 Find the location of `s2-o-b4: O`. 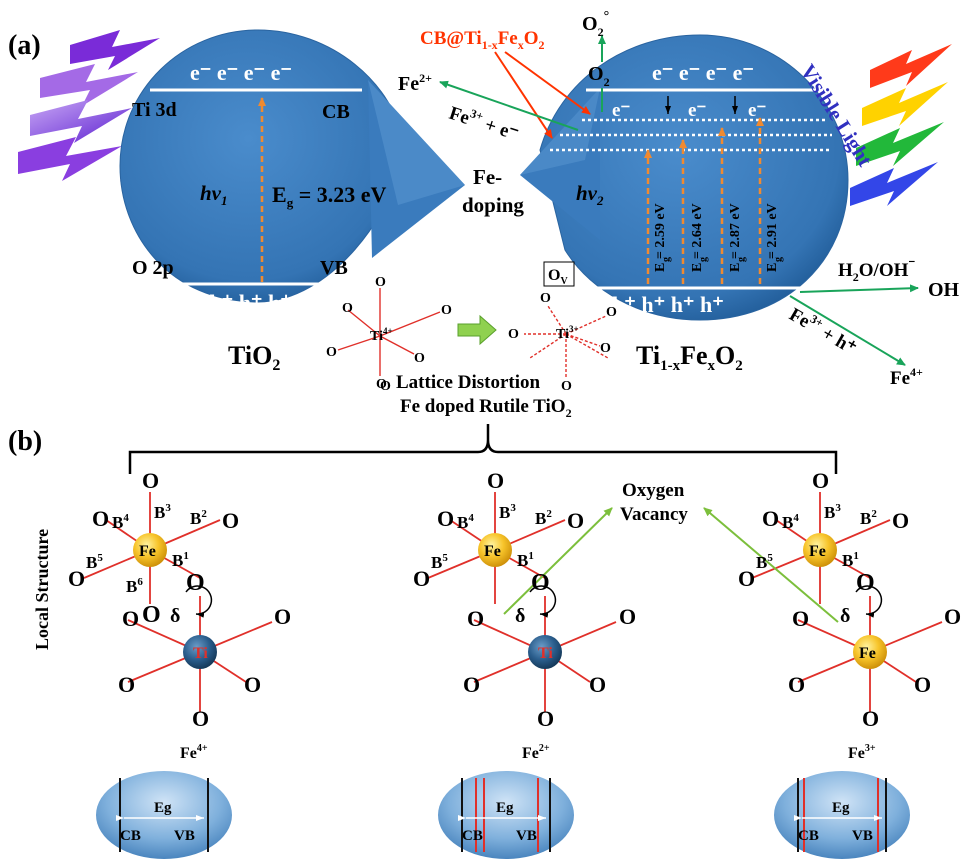

s2-o-b4: O is located at coordinates (445, 518).